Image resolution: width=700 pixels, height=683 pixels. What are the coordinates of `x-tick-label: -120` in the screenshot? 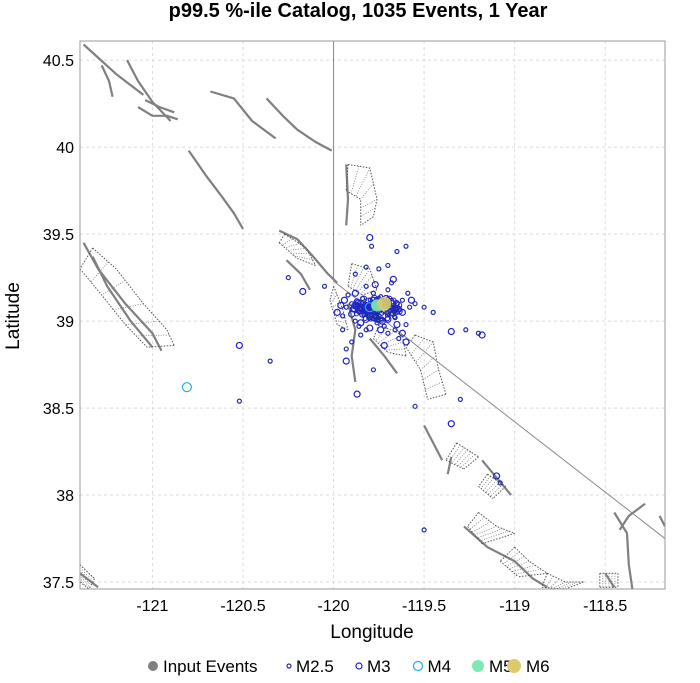 It's located at (334, 606).